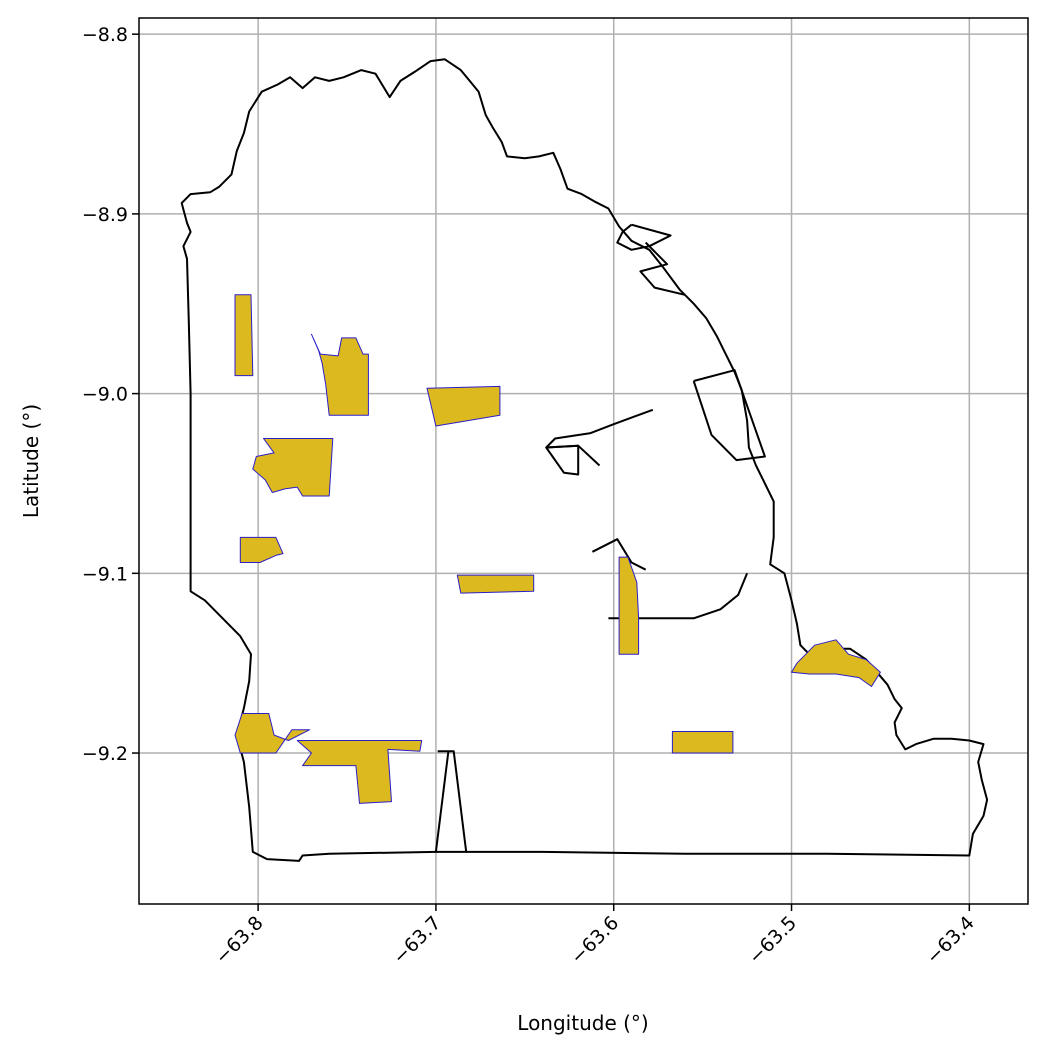 This screenshot has height=1056, width=1047. I want to click on x-axis-ticks: −63.8 −63.7 −63.6 −63.5 −63.4, so click(595, 936).